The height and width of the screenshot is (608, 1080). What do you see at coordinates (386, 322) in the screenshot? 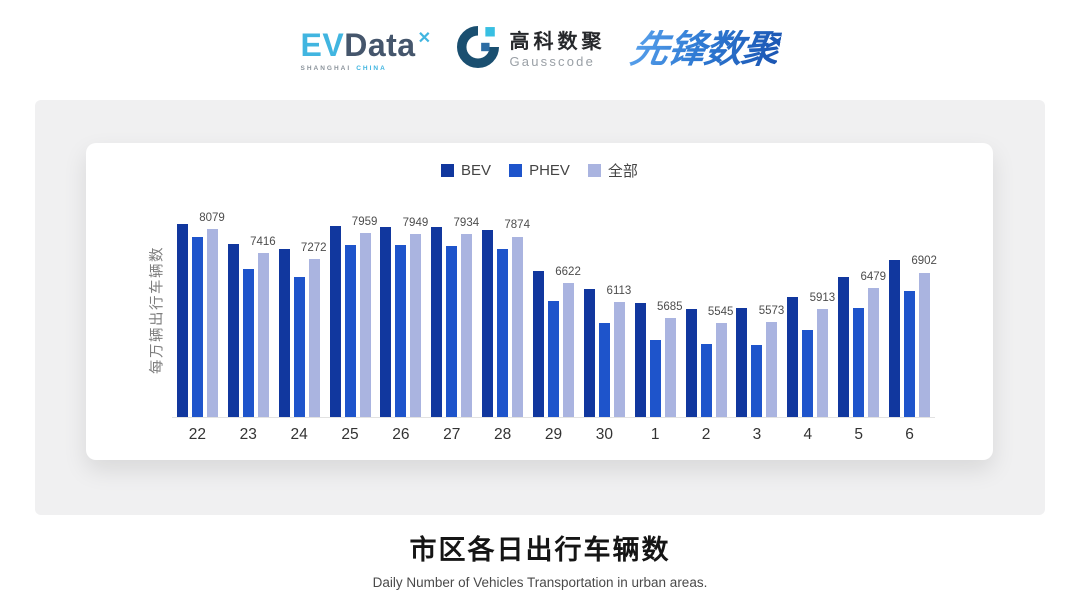
I see `bar-BEV-day26` at bounding box center [386, 322].